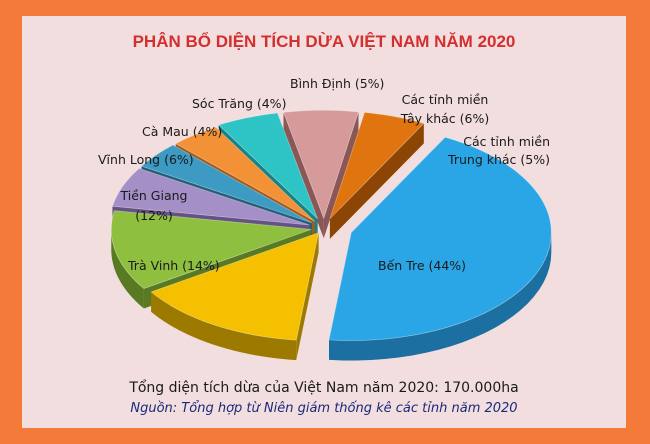 The height and width of the screenshot is (444, 650). Describe the element at coordinates (174, 265) in the screenshot. I see `label-tra-vinh: Trà Vinh (14%)` at that location.